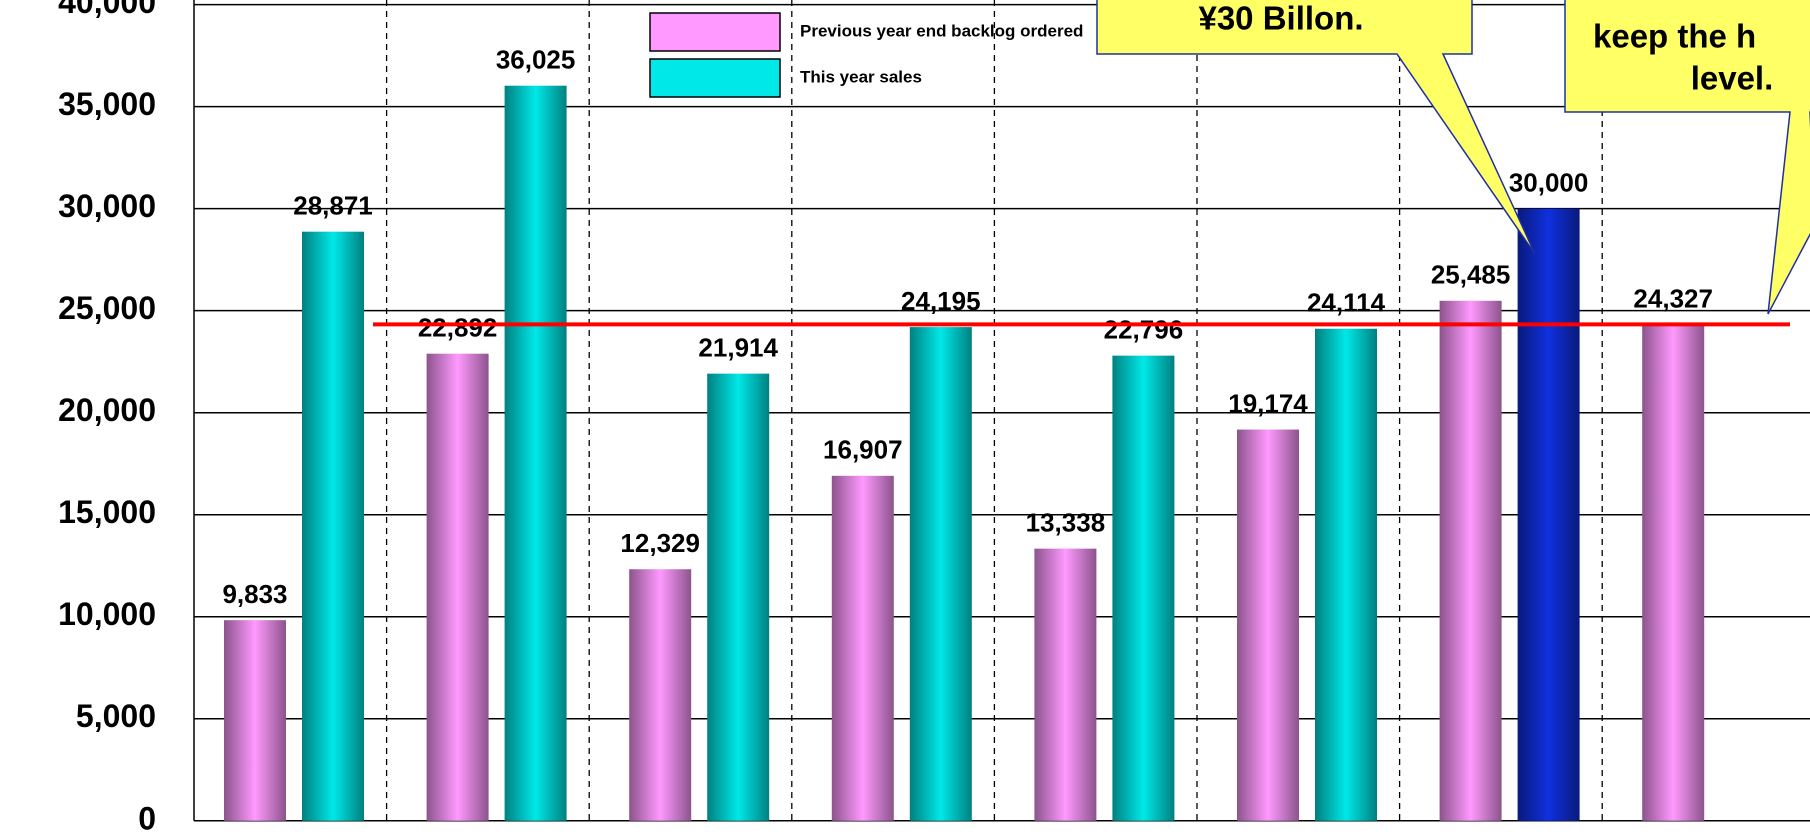 Image resolution: width=1810 pixels, height=836 pixels. What do you see at coordinates (107, 206) in the screenshot?
I see `y-tick-label: 30,000` at bounding box center [107, 206].